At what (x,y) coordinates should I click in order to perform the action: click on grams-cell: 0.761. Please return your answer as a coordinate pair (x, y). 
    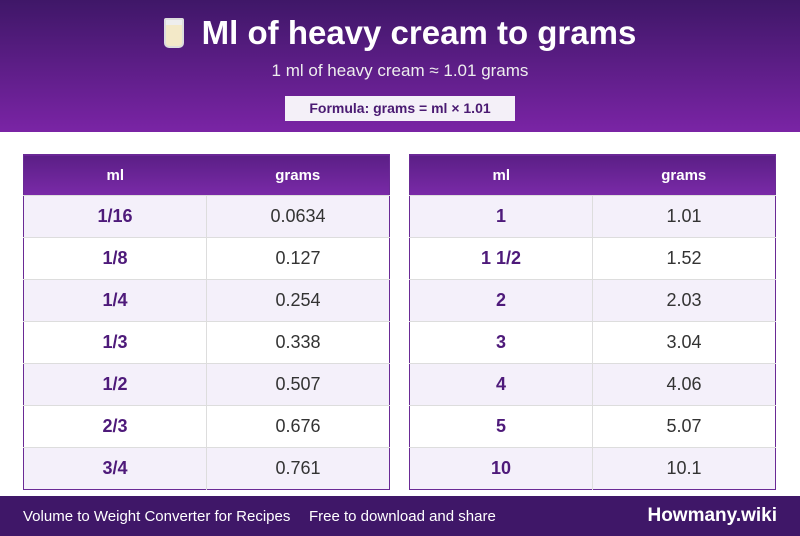
    Looking at the image, I should click on (298, 468).